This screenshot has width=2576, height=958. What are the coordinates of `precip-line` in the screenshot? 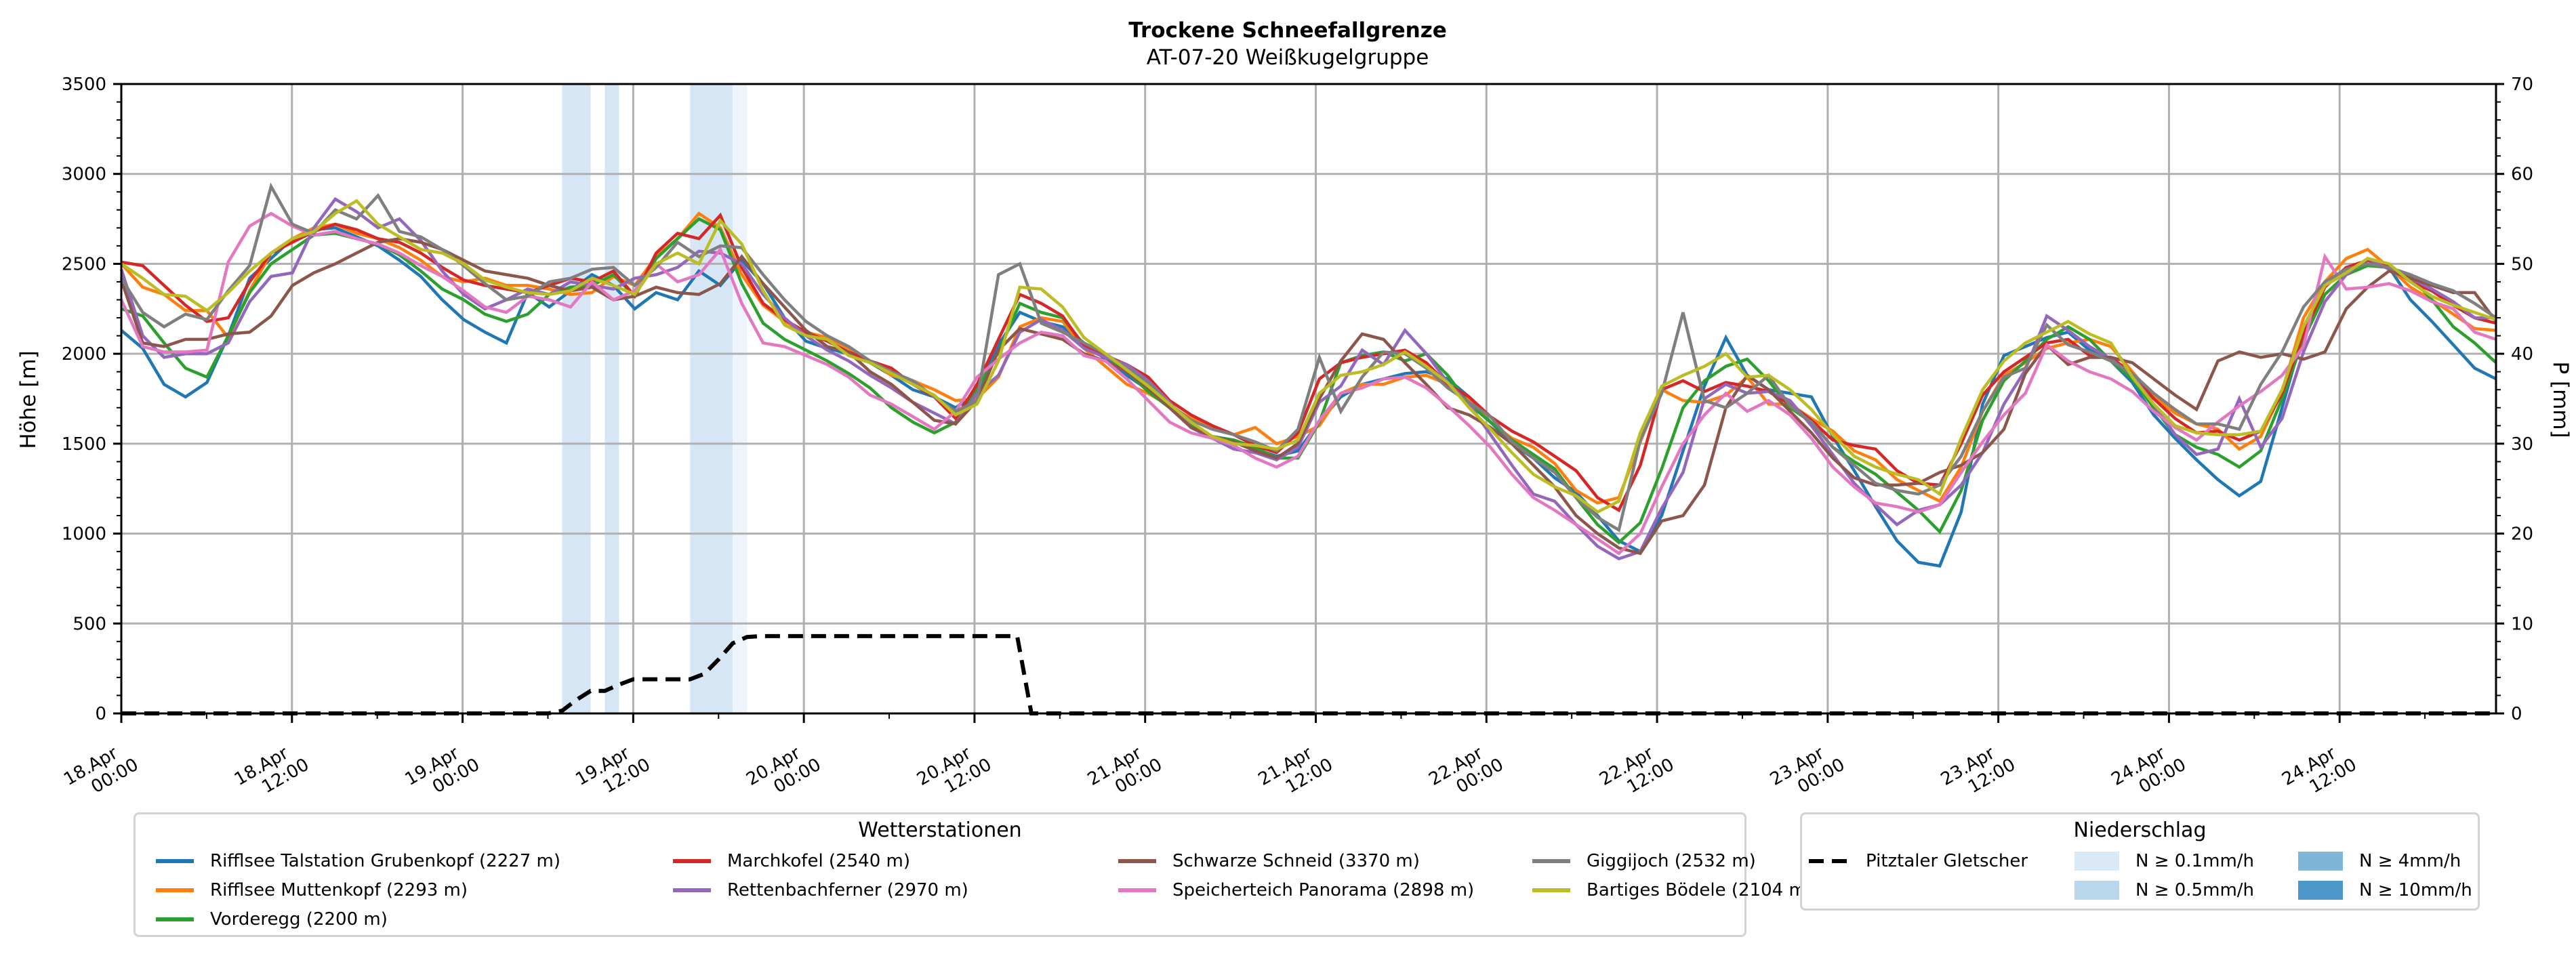 It's located at (1309, 674).